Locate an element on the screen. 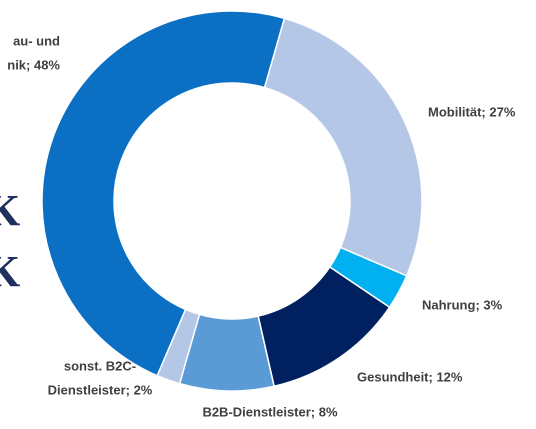 The width and height of the screenshot is (536, 429). segment-label: Dienstleister; 2% is located at coordinates (100, 389).